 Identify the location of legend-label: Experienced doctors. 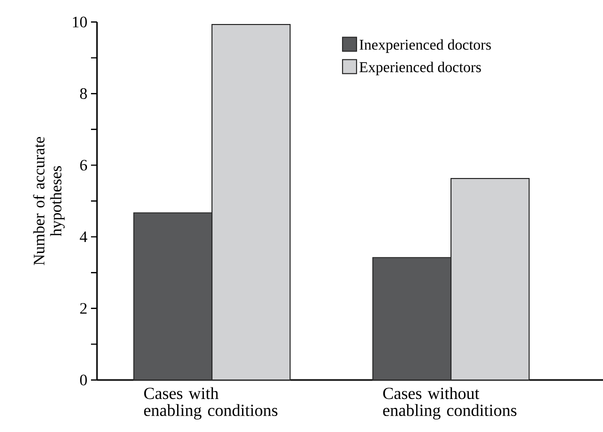
(420, 69).